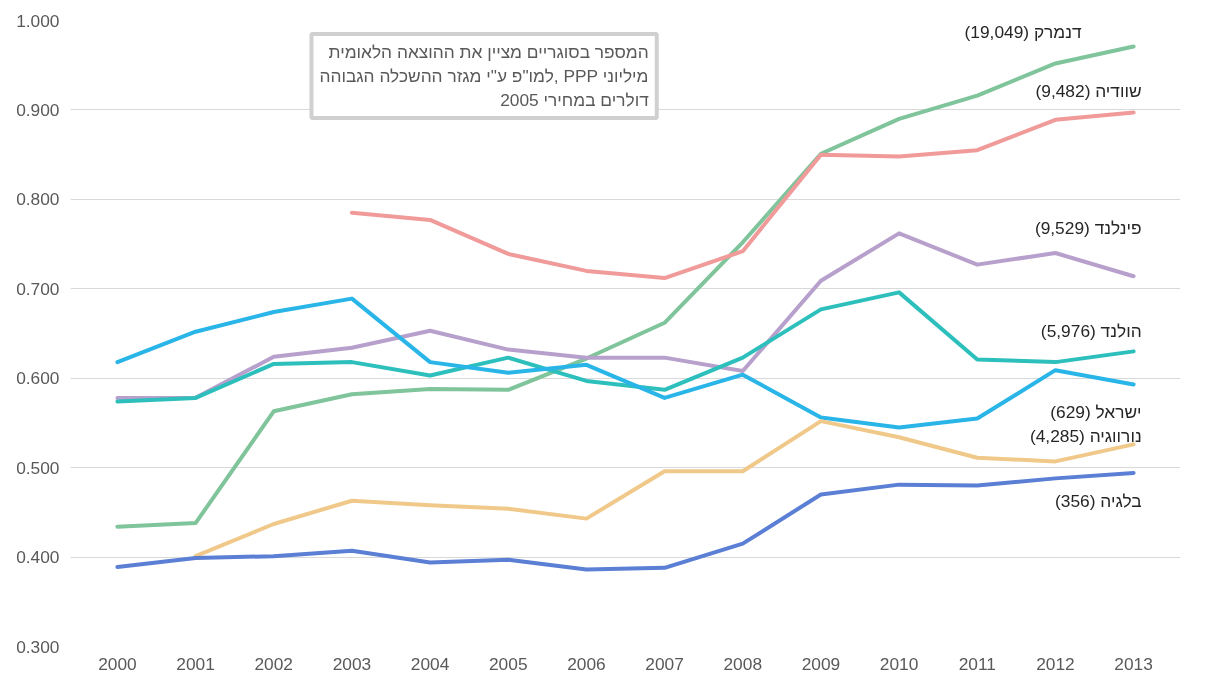 Image resolution: width=1216 pixels, height=682 pixels. What do you see at coordinates (1096, 412) in the screenshot?
I see `series-label: ישראל (629)` at bounding box center [1096, 412].